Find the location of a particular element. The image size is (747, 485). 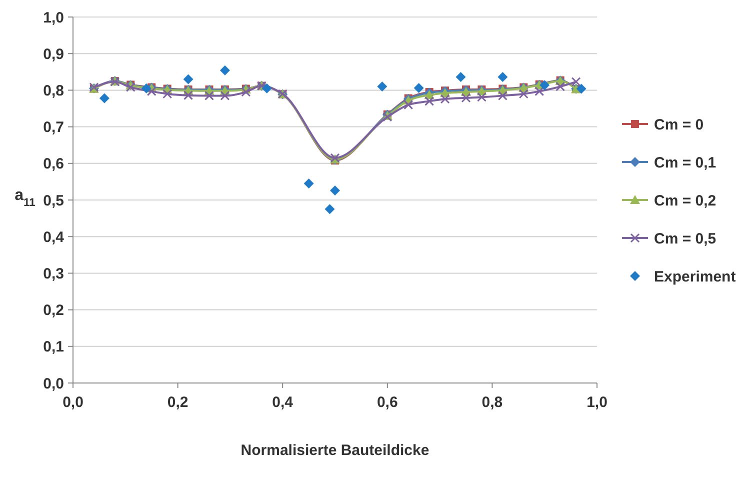

y-tick-label: 0,7 is located at coordinates (53, 127).